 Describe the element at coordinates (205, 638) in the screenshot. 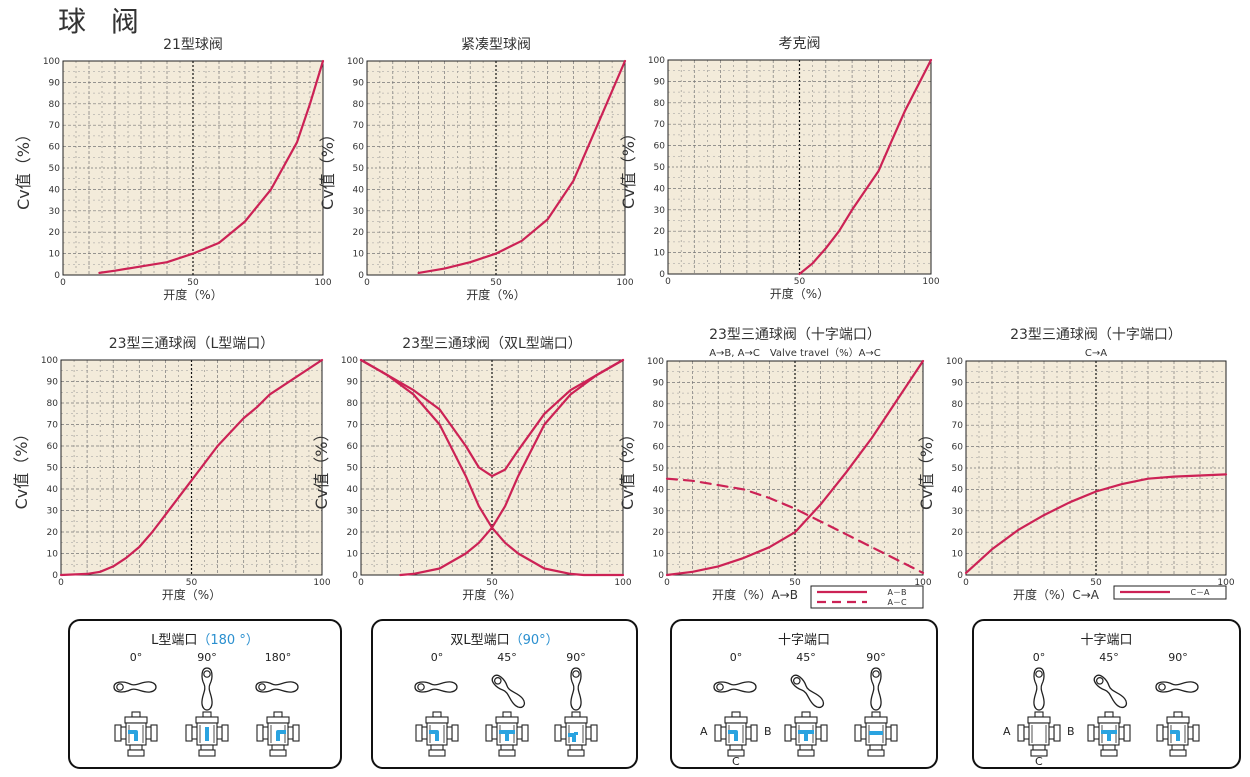

I see `position-panel-title: L型端口（180 °）` at that location.